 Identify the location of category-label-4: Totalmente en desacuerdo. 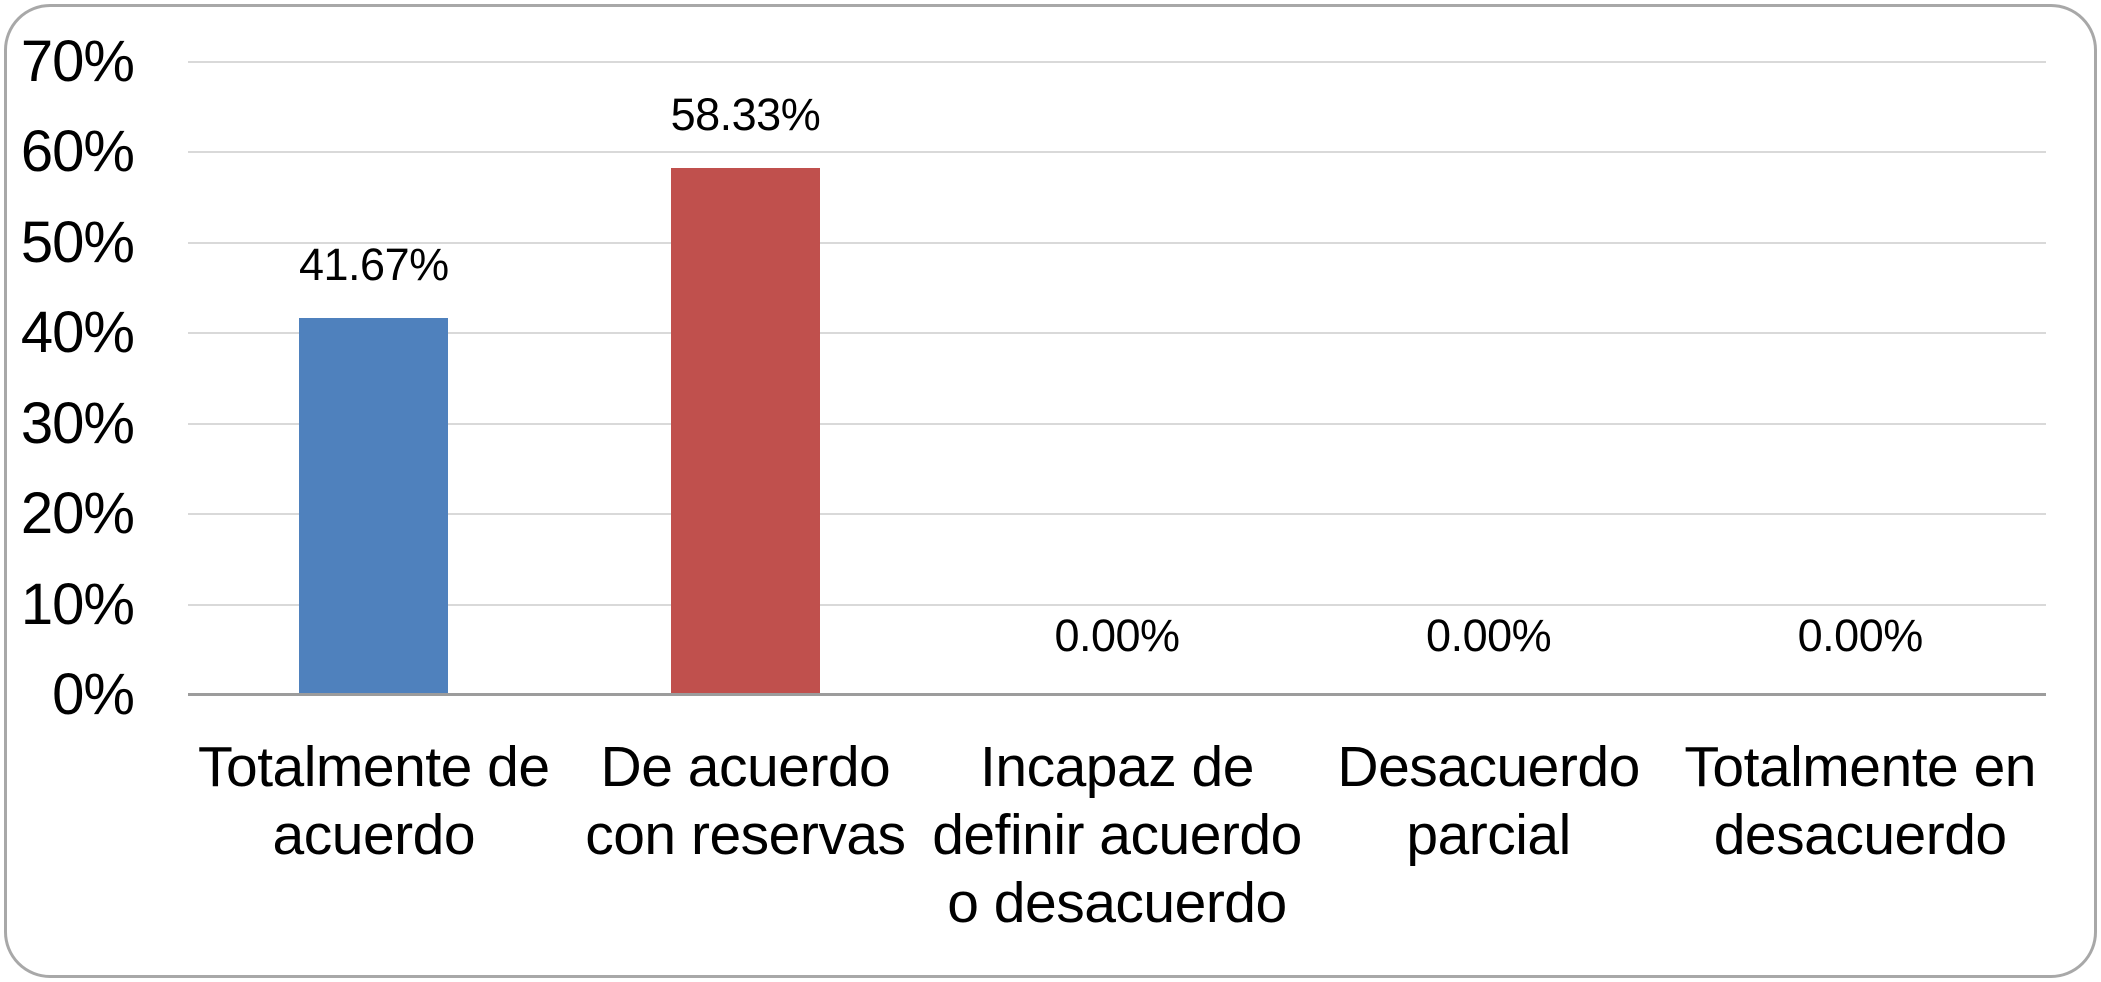
(1860, 801).